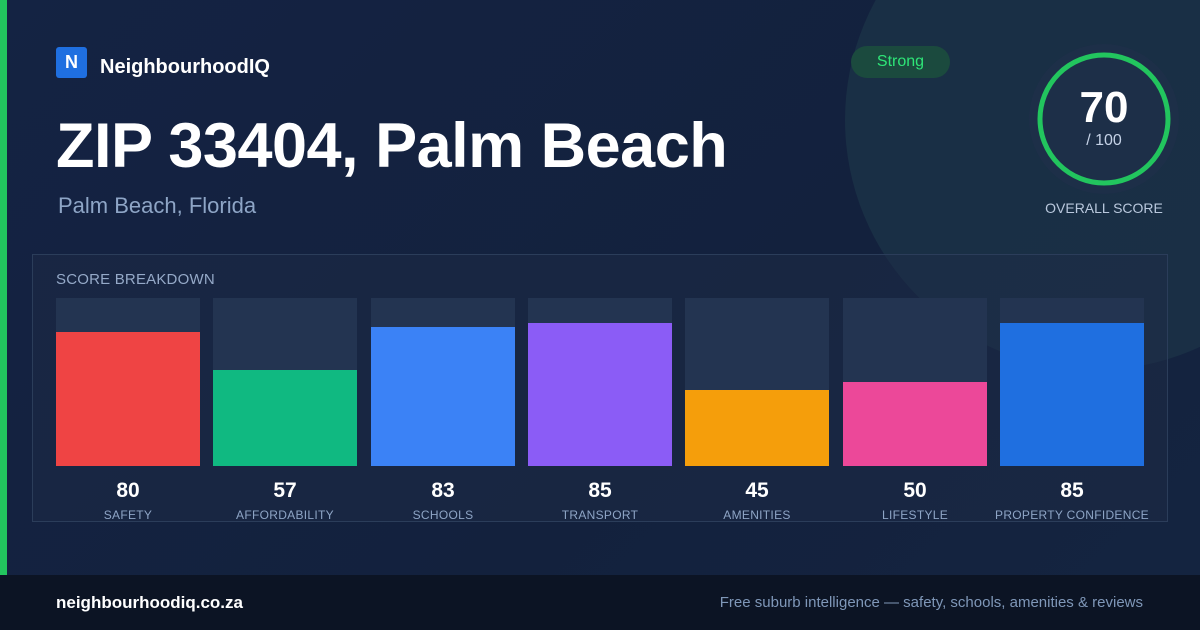 The image size is (1200, 630). What do you see at coordinates (3, 287) in the screenshot?
I see `accent-bar` at bounding box center [3, 287].